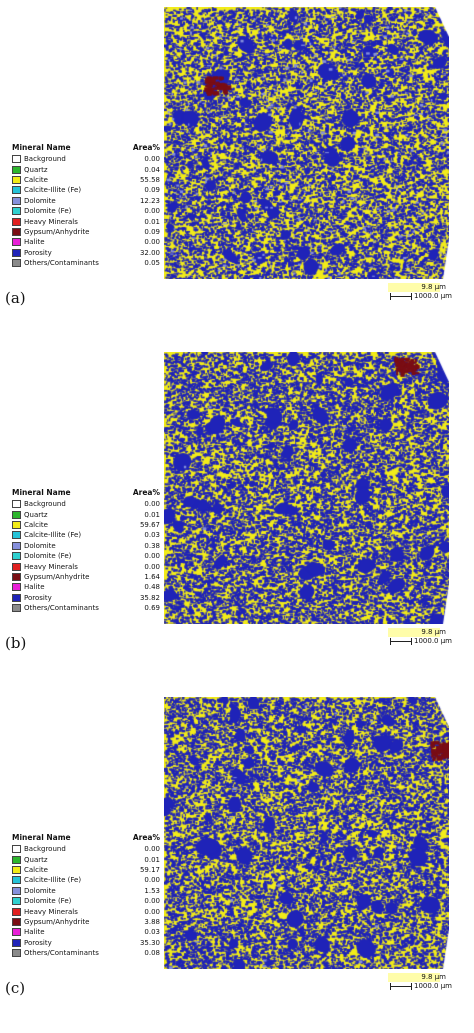  What do you see at coordinates (41, 147) in the screenshot?
I see `legend-header-name: Mineral Name` at bounding box center [41, 147].